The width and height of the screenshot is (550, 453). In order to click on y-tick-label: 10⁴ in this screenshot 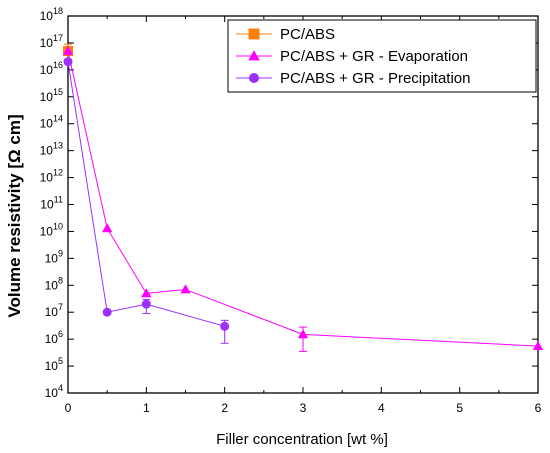, I will do `click(54, 391)`.